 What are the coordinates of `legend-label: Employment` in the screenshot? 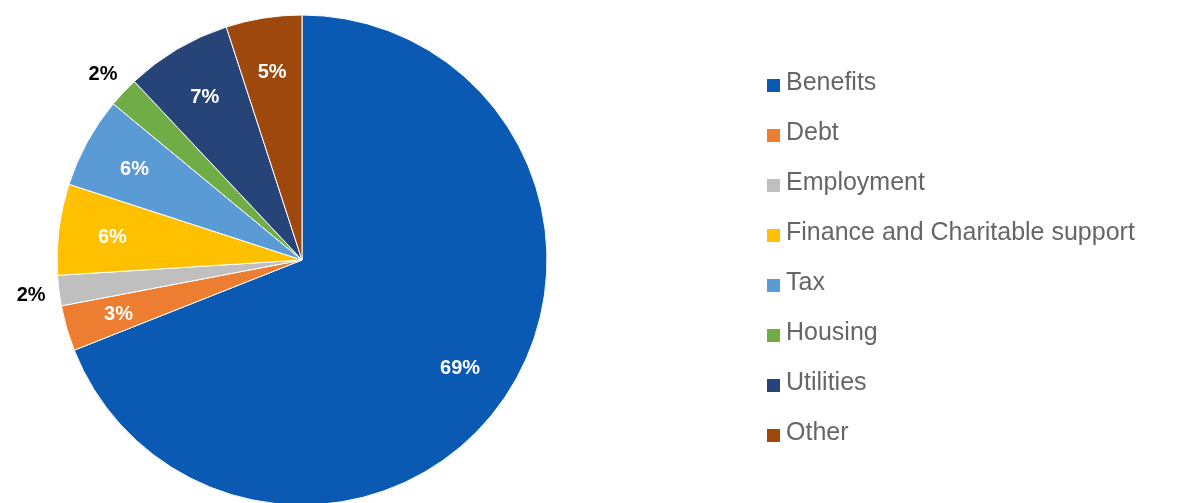 It's located at (855, 180).